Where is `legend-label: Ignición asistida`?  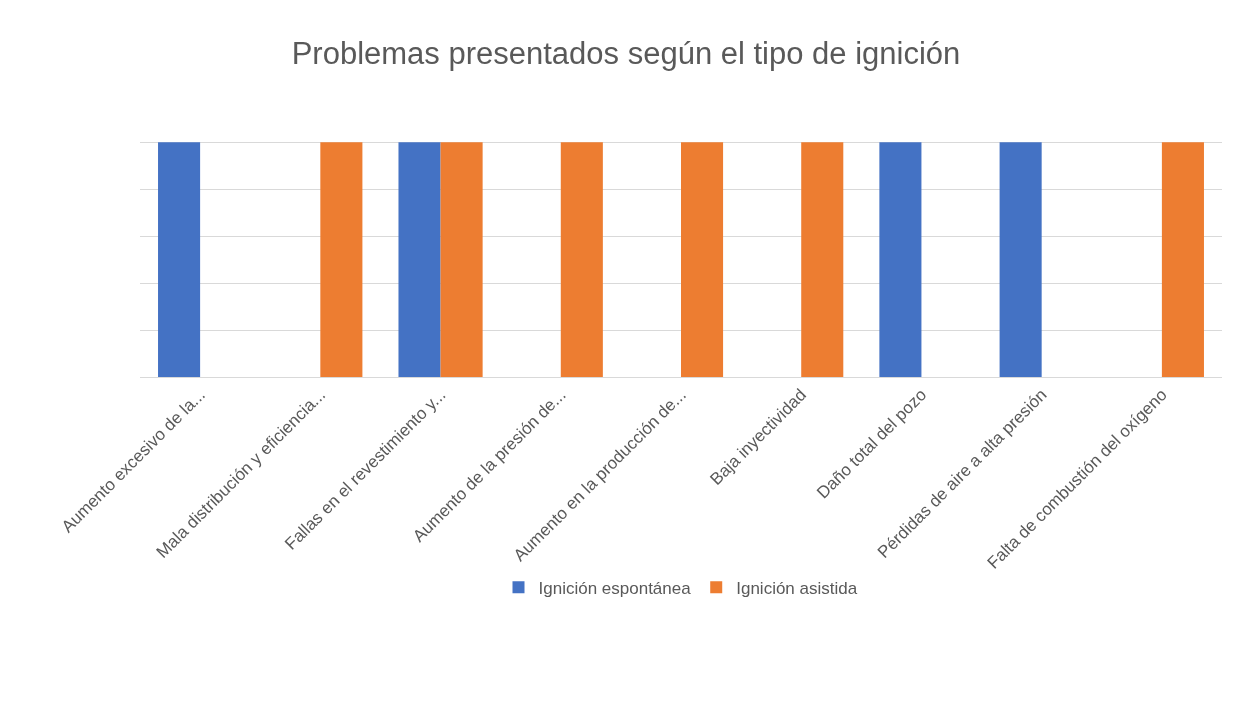 legend-label: Ignición asistida is located at coordinates (797, 588).